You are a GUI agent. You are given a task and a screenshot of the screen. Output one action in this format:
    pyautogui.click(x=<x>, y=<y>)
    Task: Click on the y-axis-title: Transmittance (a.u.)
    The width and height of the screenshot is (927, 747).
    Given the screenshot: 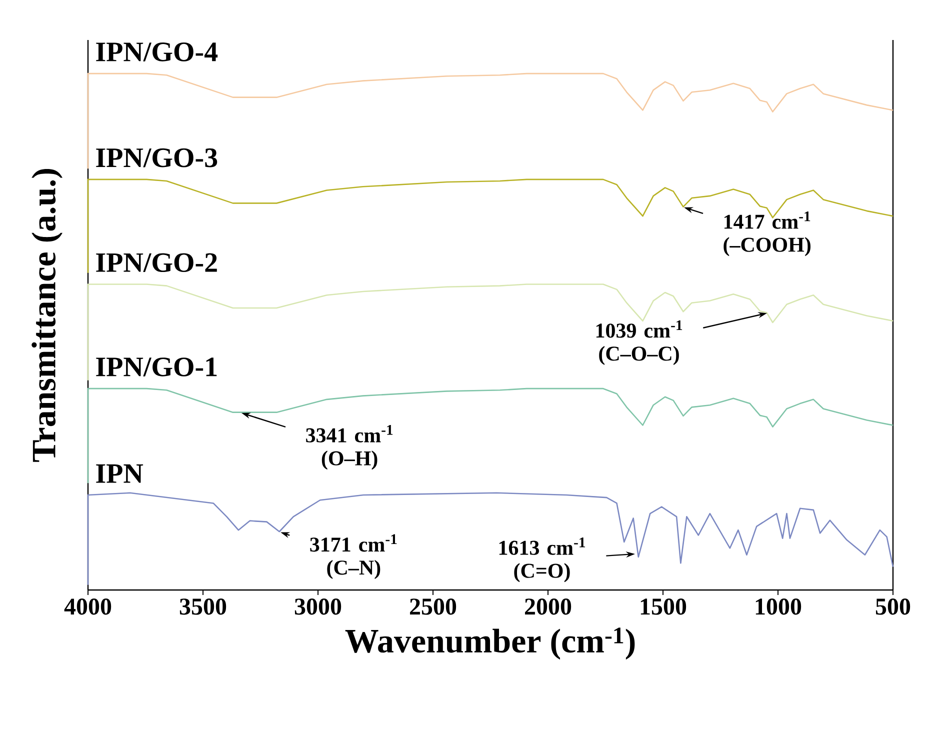 What is the action you would take?
    pyautogui.click(x=47, y=315)
    